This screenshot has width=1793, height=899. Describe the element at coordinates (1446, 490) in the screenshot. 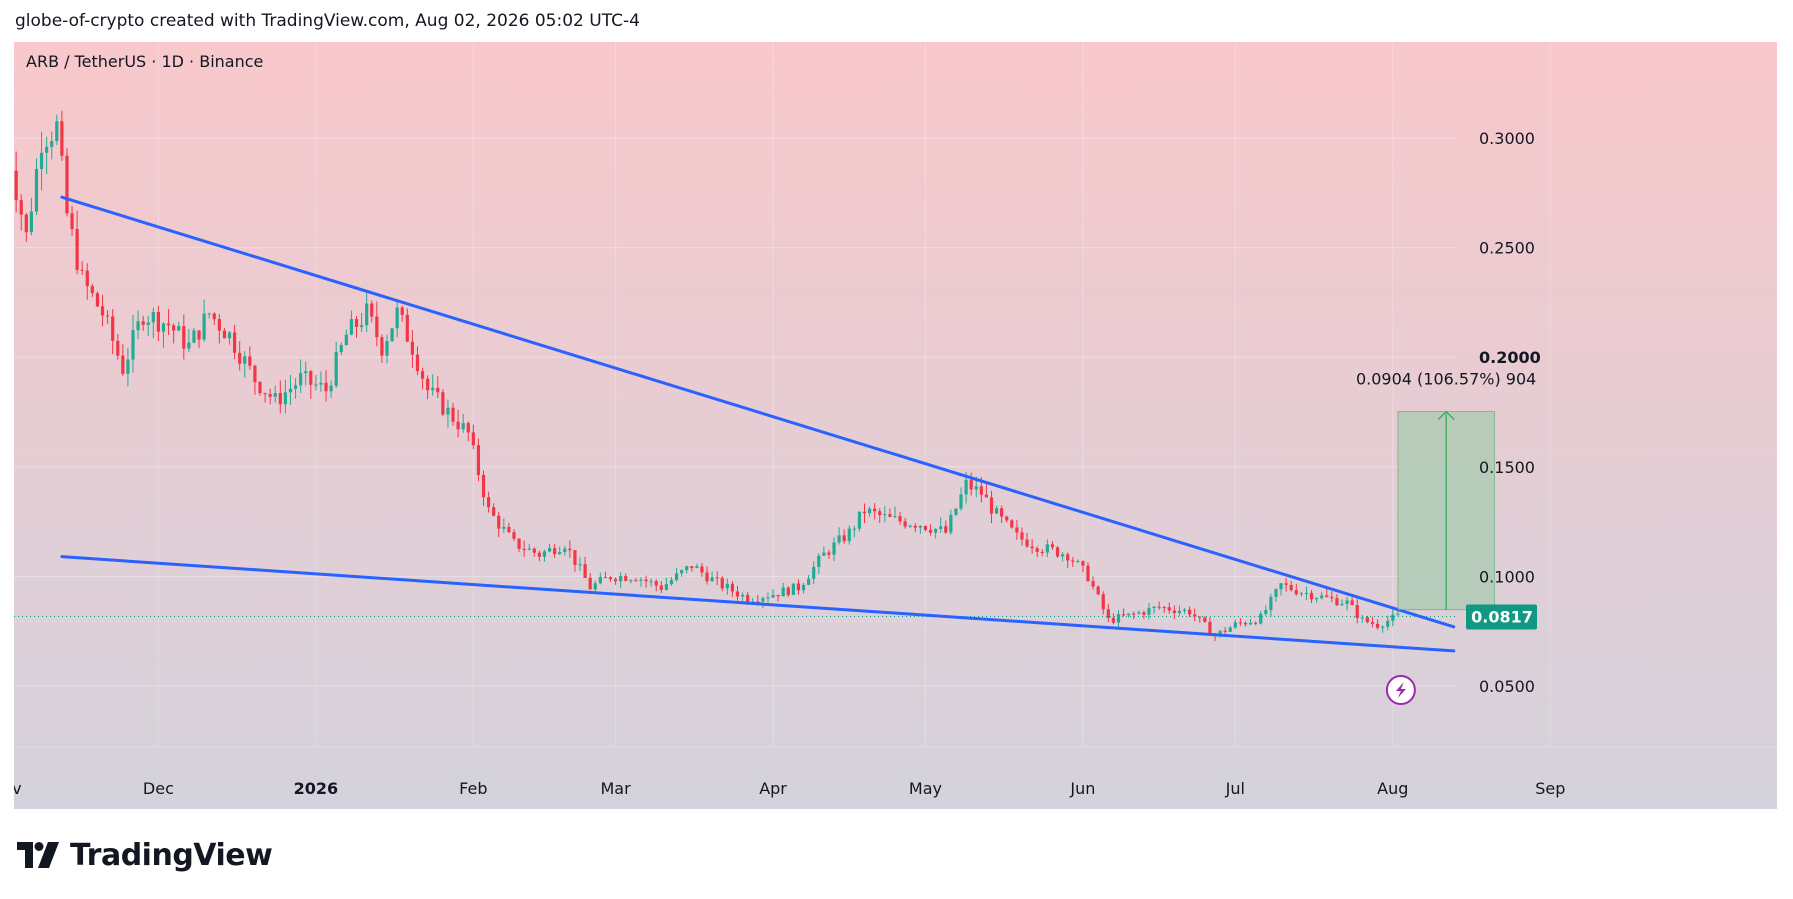

I see `price-range-measure: 0.0904 (106.57%) 904` at that location.